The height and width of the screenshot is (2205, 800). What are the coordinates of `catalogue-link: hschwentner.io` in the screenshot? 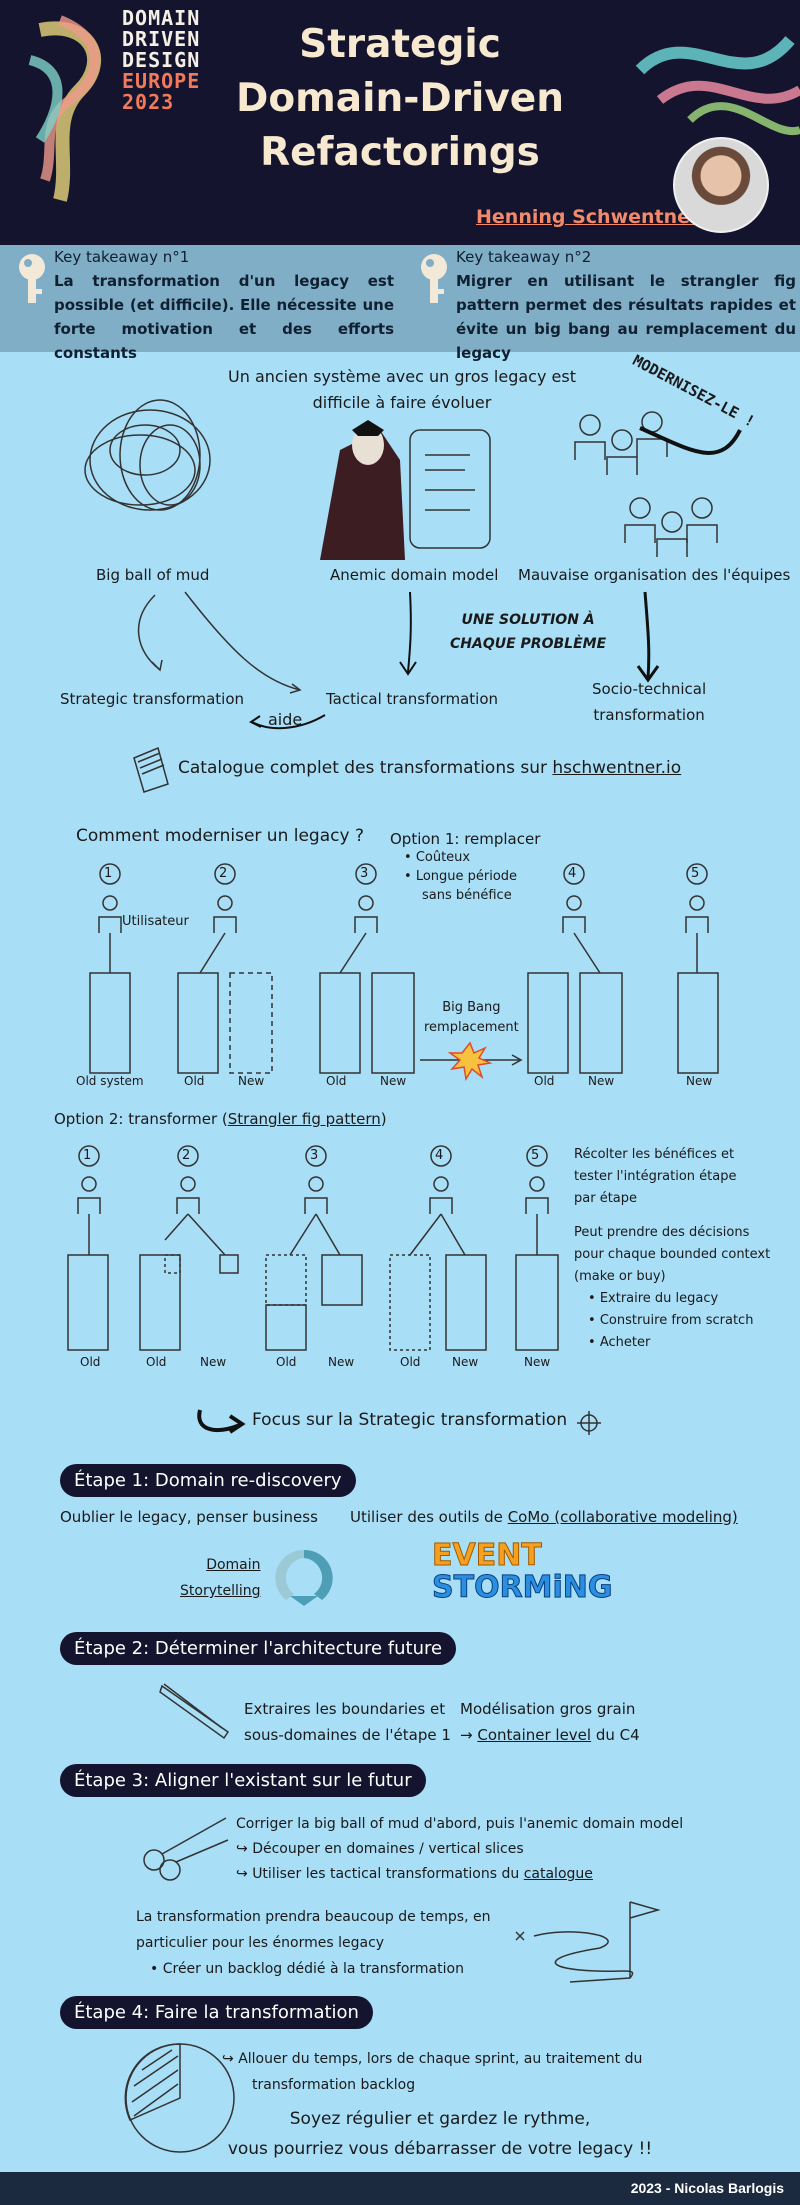 It's located at (617, 768).